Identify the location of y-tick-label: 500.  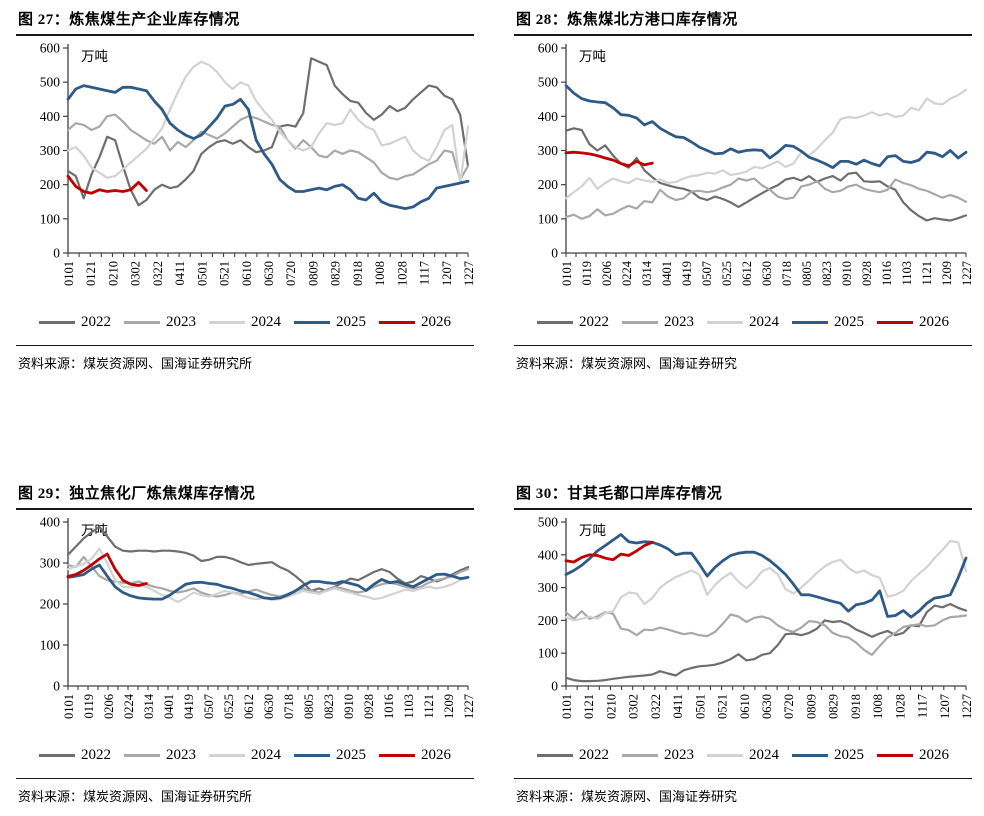
(548, 82).